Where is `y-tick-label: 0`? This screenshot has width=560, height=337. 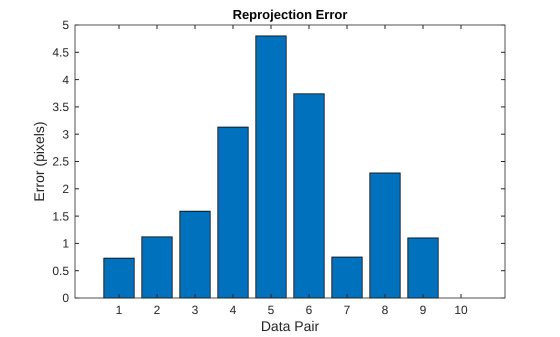 y-tick-label: 0 is located at coordinates (66, 298).